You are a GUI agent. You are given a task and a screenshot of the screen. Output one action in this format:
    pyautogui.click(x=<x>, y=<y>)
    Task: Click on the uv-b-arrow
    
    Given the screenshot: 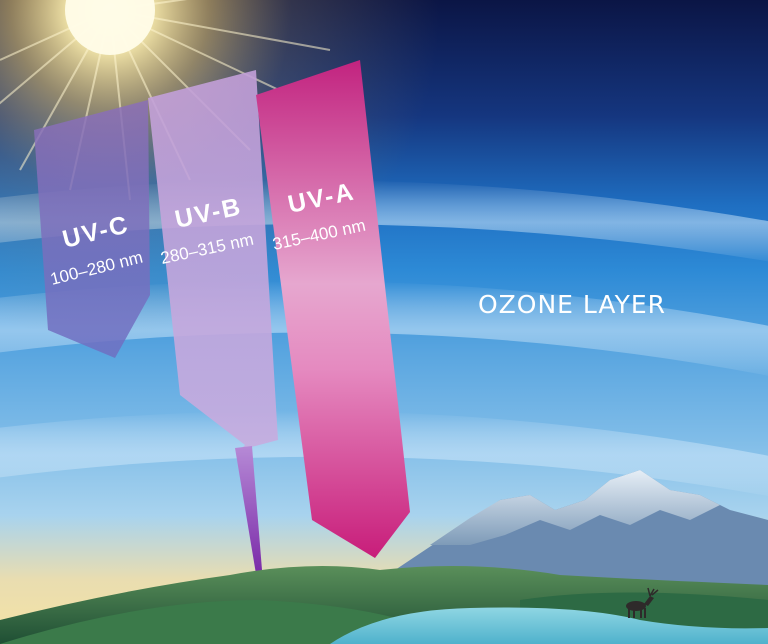 What is the action you would take?
    pyautogui.click(x=213, y=260)
    